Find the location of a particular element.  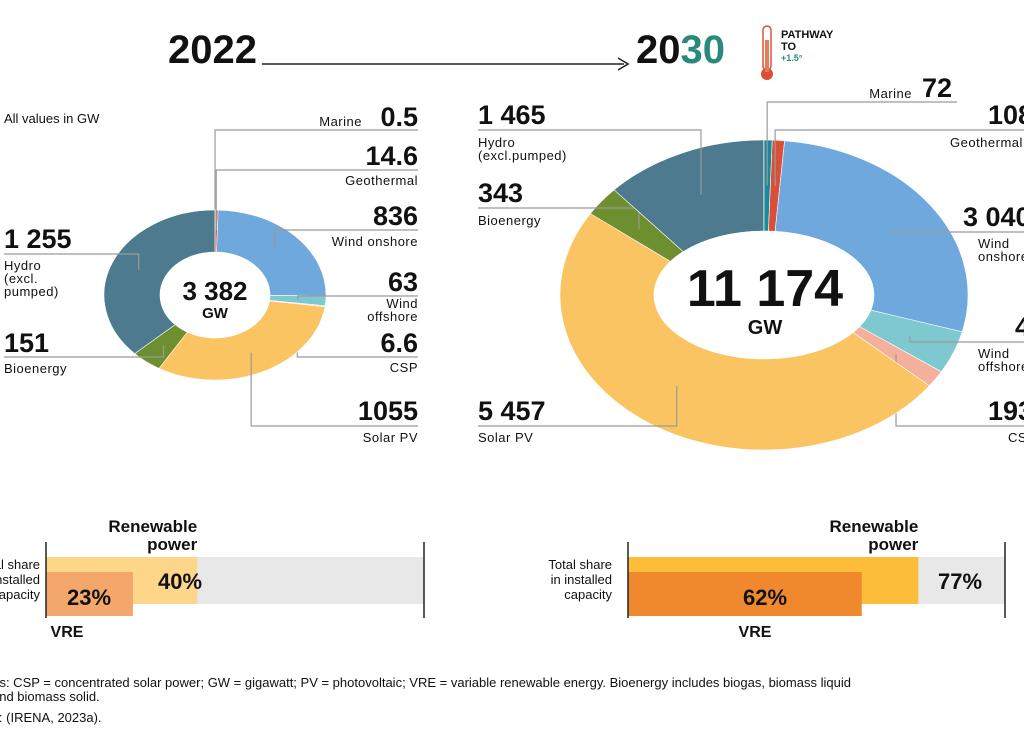

target: +1.5° is located at coordinates (792, 58).